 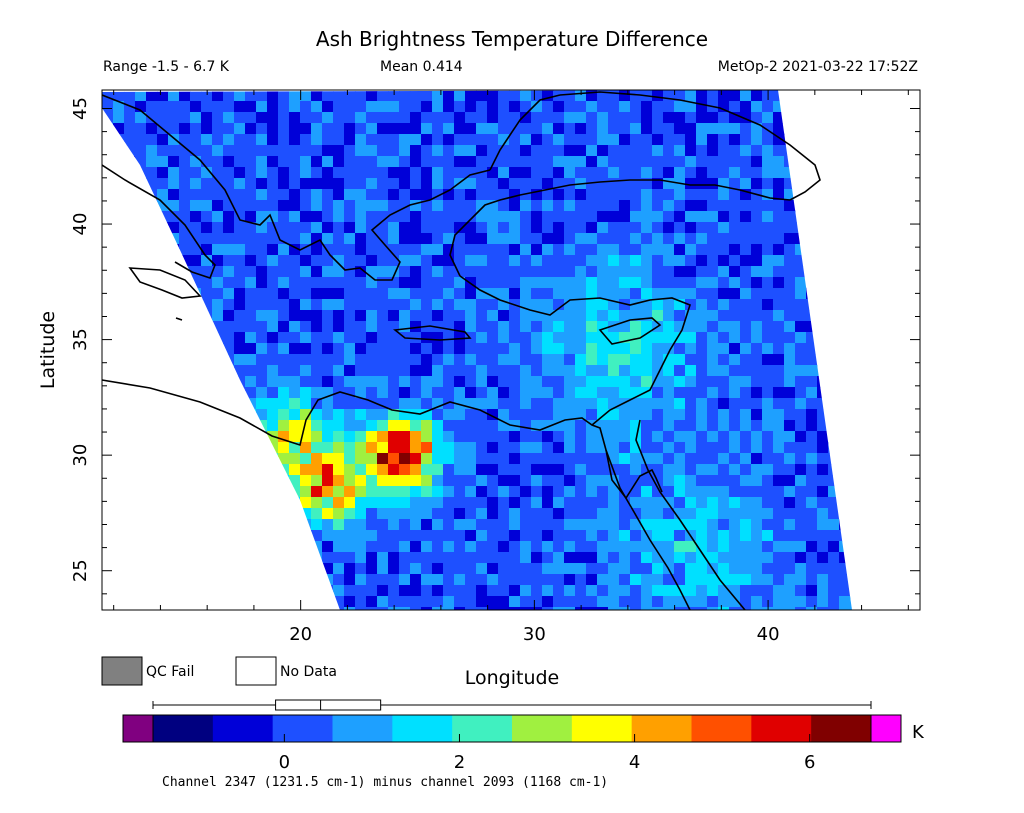 I want to click on colorbar-segment, so click(x=841, y=728).